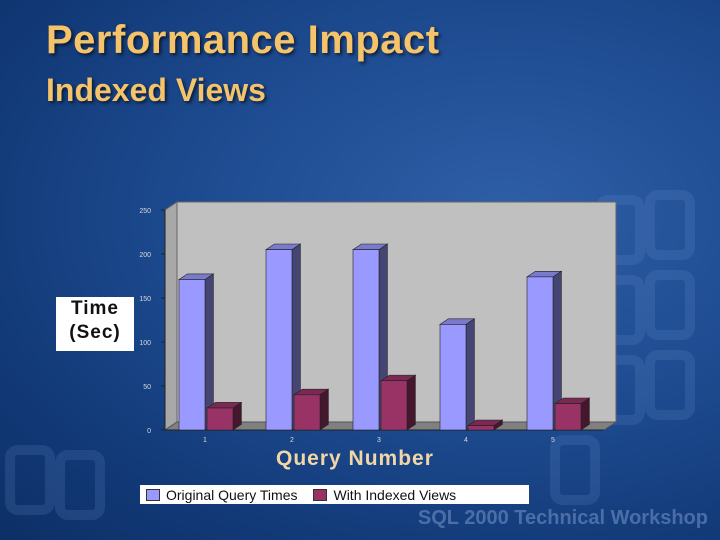 The width and height of the screenshot is (720, 540). I want to click on x-tick-label: 3, so click(379, 440).